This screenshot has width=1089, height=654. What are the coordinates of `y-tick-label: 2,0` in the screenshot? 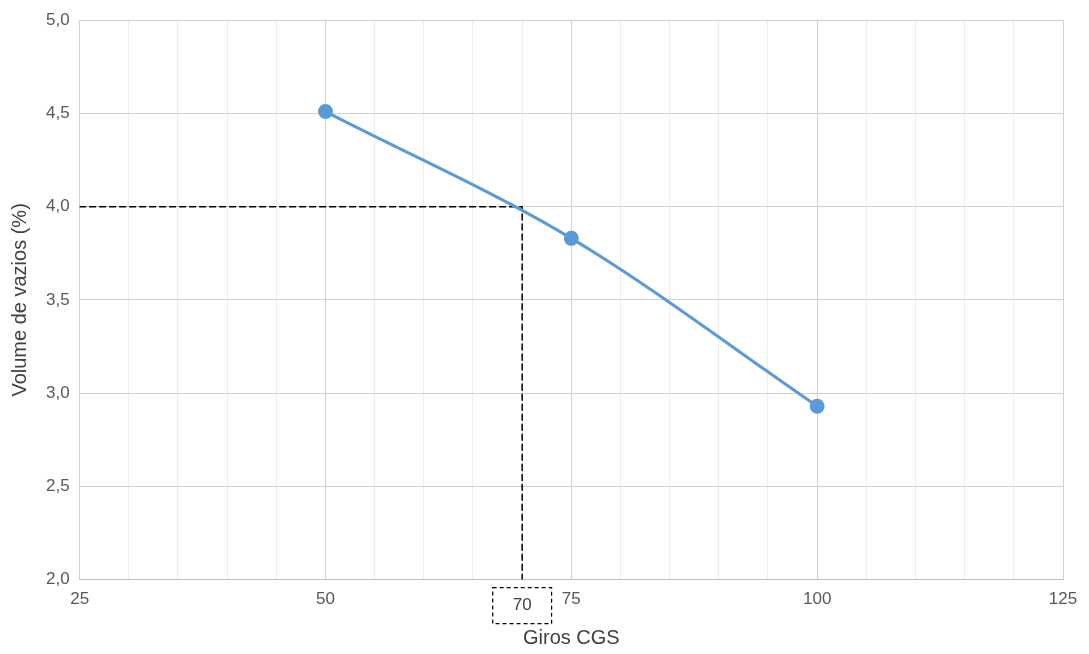 It's located at (57, 579).